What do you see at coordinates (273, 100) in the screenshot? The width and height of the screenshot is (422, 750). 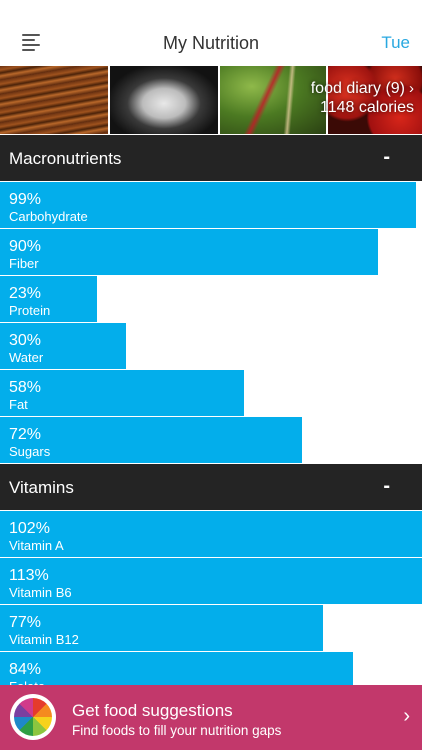 I see `chard-photo` at bounding box center [273, 100].